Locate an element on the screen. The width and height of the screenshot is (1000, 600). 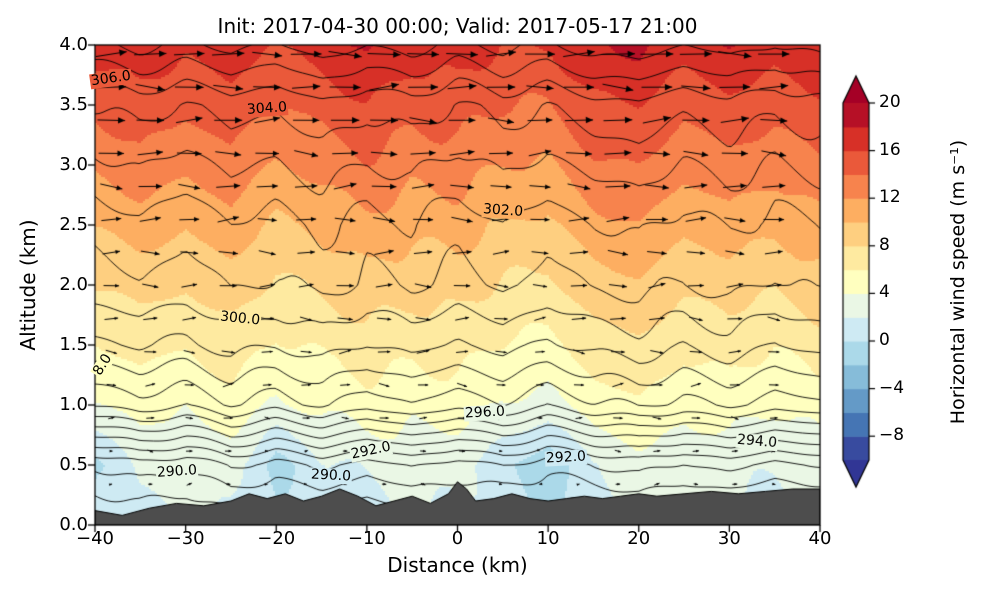
x-tick-label: −20 is located at coordinates (276, 538).